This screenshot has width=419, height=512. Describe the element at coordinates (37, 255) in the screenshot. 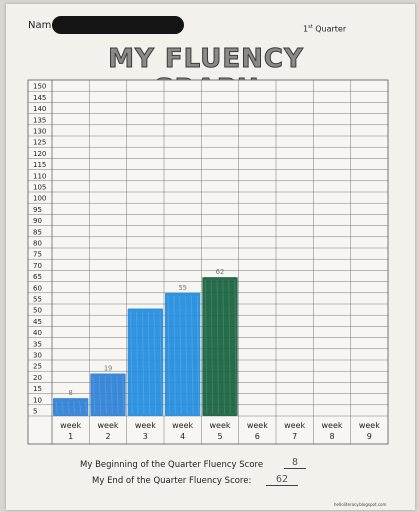

I see `y-tick-label: 75` at that location.